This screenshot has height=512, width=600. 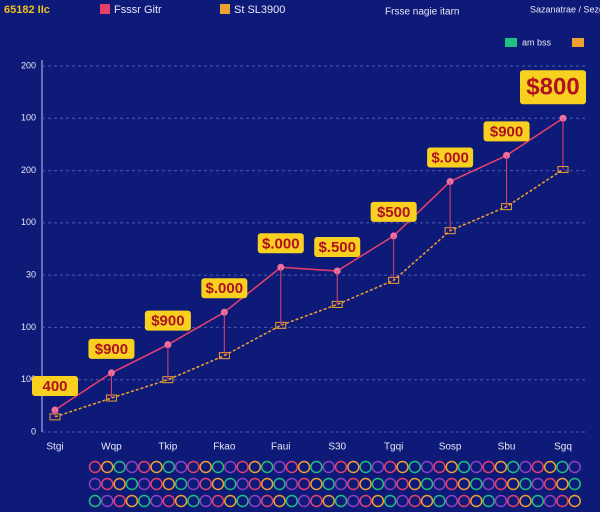 What do you see at coordinates (105, 9) in the screenshot?
I see `legend-swatch` at bounding box center [105, 9].